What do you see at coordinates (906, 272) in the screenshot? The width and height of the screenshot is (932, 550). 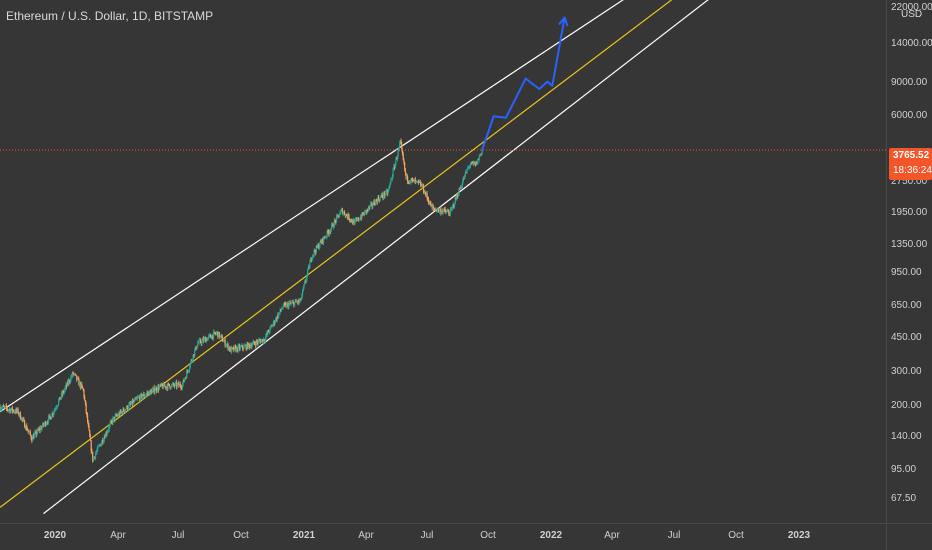 I see `price-tick-label: 950.00` at bounding box center [906, 272].